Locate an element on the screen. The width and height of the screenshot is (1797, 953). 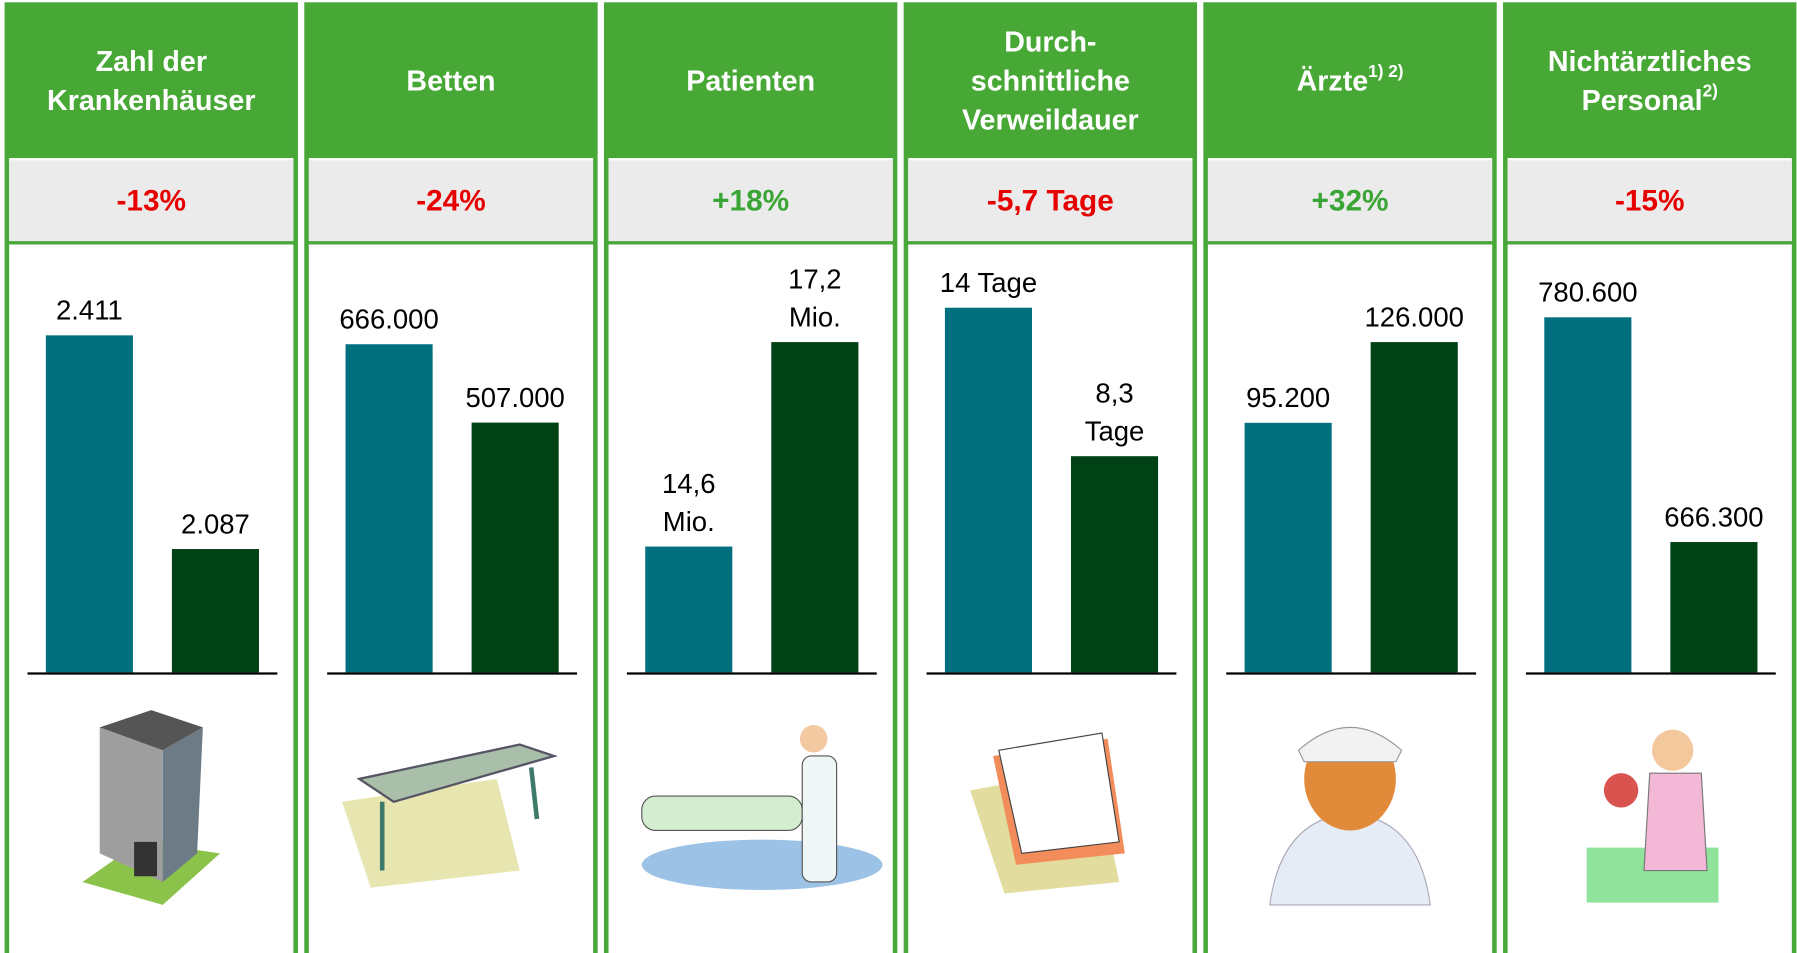
value-label: 126.000 is located at coordinates (1414, 316).